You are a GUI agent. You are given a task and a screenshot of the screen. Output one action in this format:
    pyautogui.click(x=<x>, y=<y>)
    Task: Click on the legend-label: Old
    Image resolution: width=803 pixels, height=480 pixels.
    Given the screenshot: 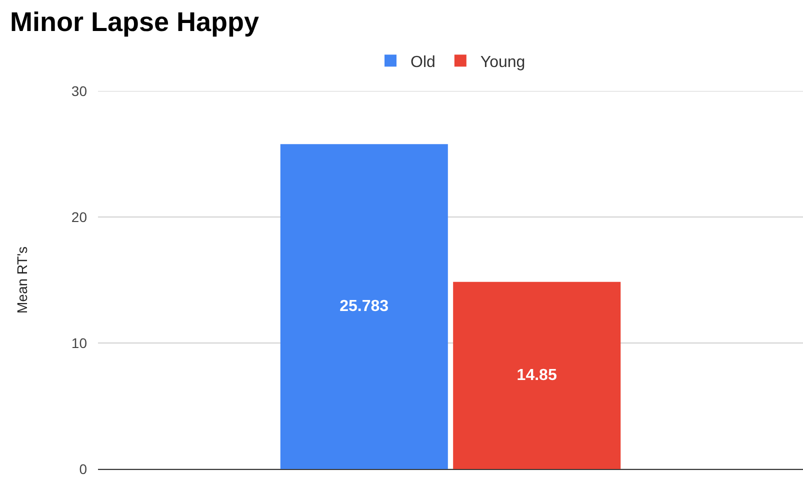 What is the action you would take?
    pyautogui.click(x=423, y=62)
    